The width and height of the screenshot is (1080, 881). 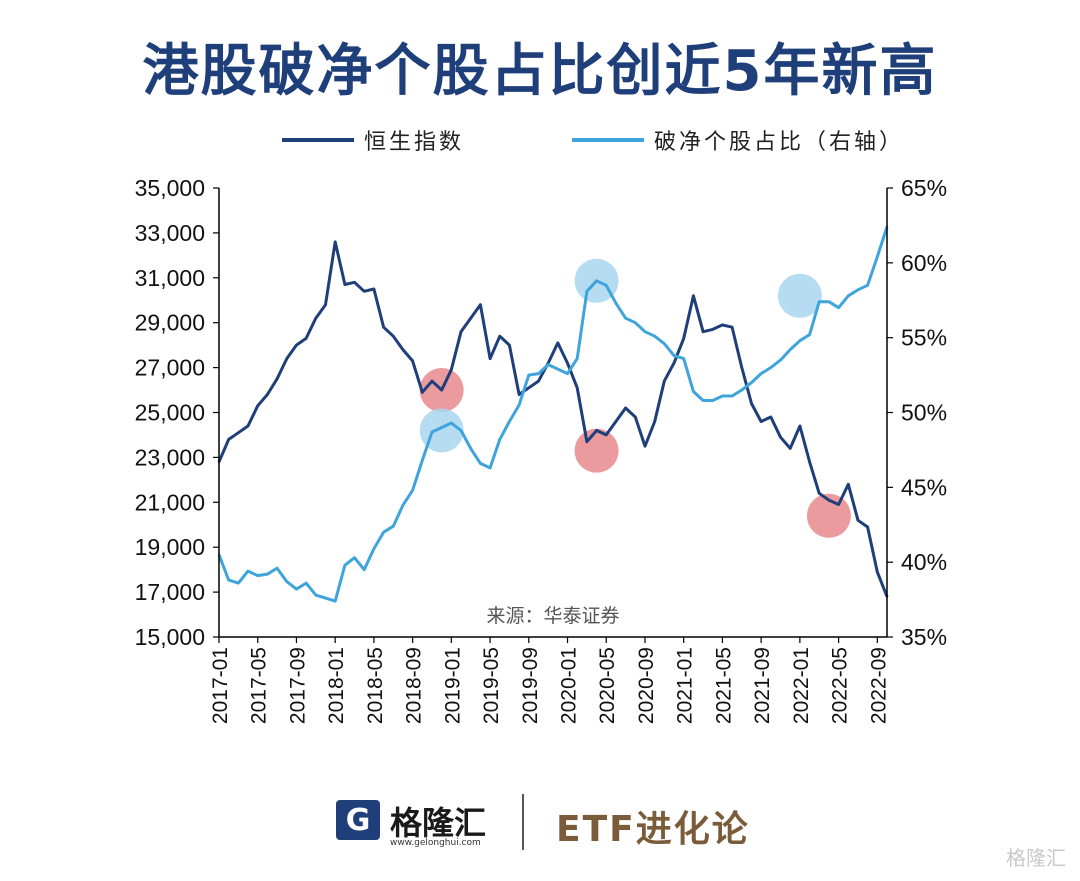 I want to click on y-left-tick-label: 35,000, so click(x=170, y=188).